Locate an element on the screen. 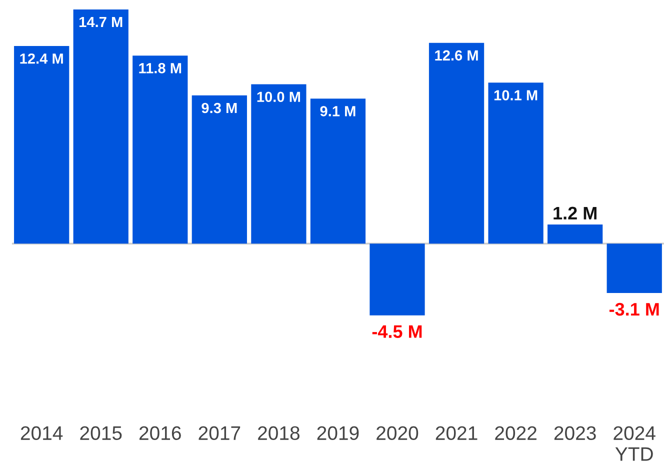  data-label: -3.1 M is located at coordinates (634, 309).